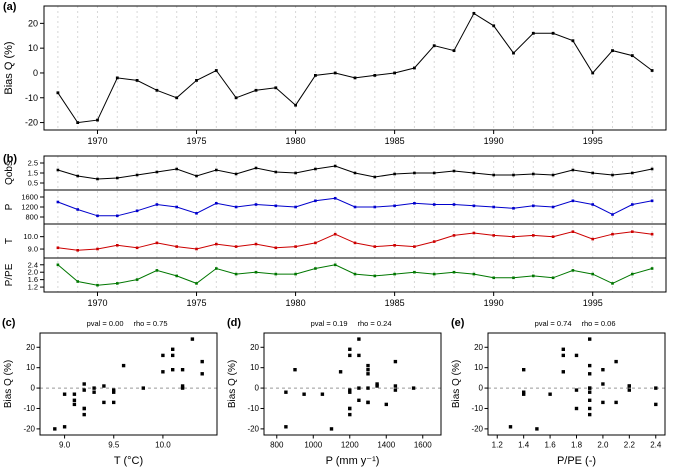 This screenshot has width=673, height=473. I want to click on band-label-3: P/PE, so click(9, 274).